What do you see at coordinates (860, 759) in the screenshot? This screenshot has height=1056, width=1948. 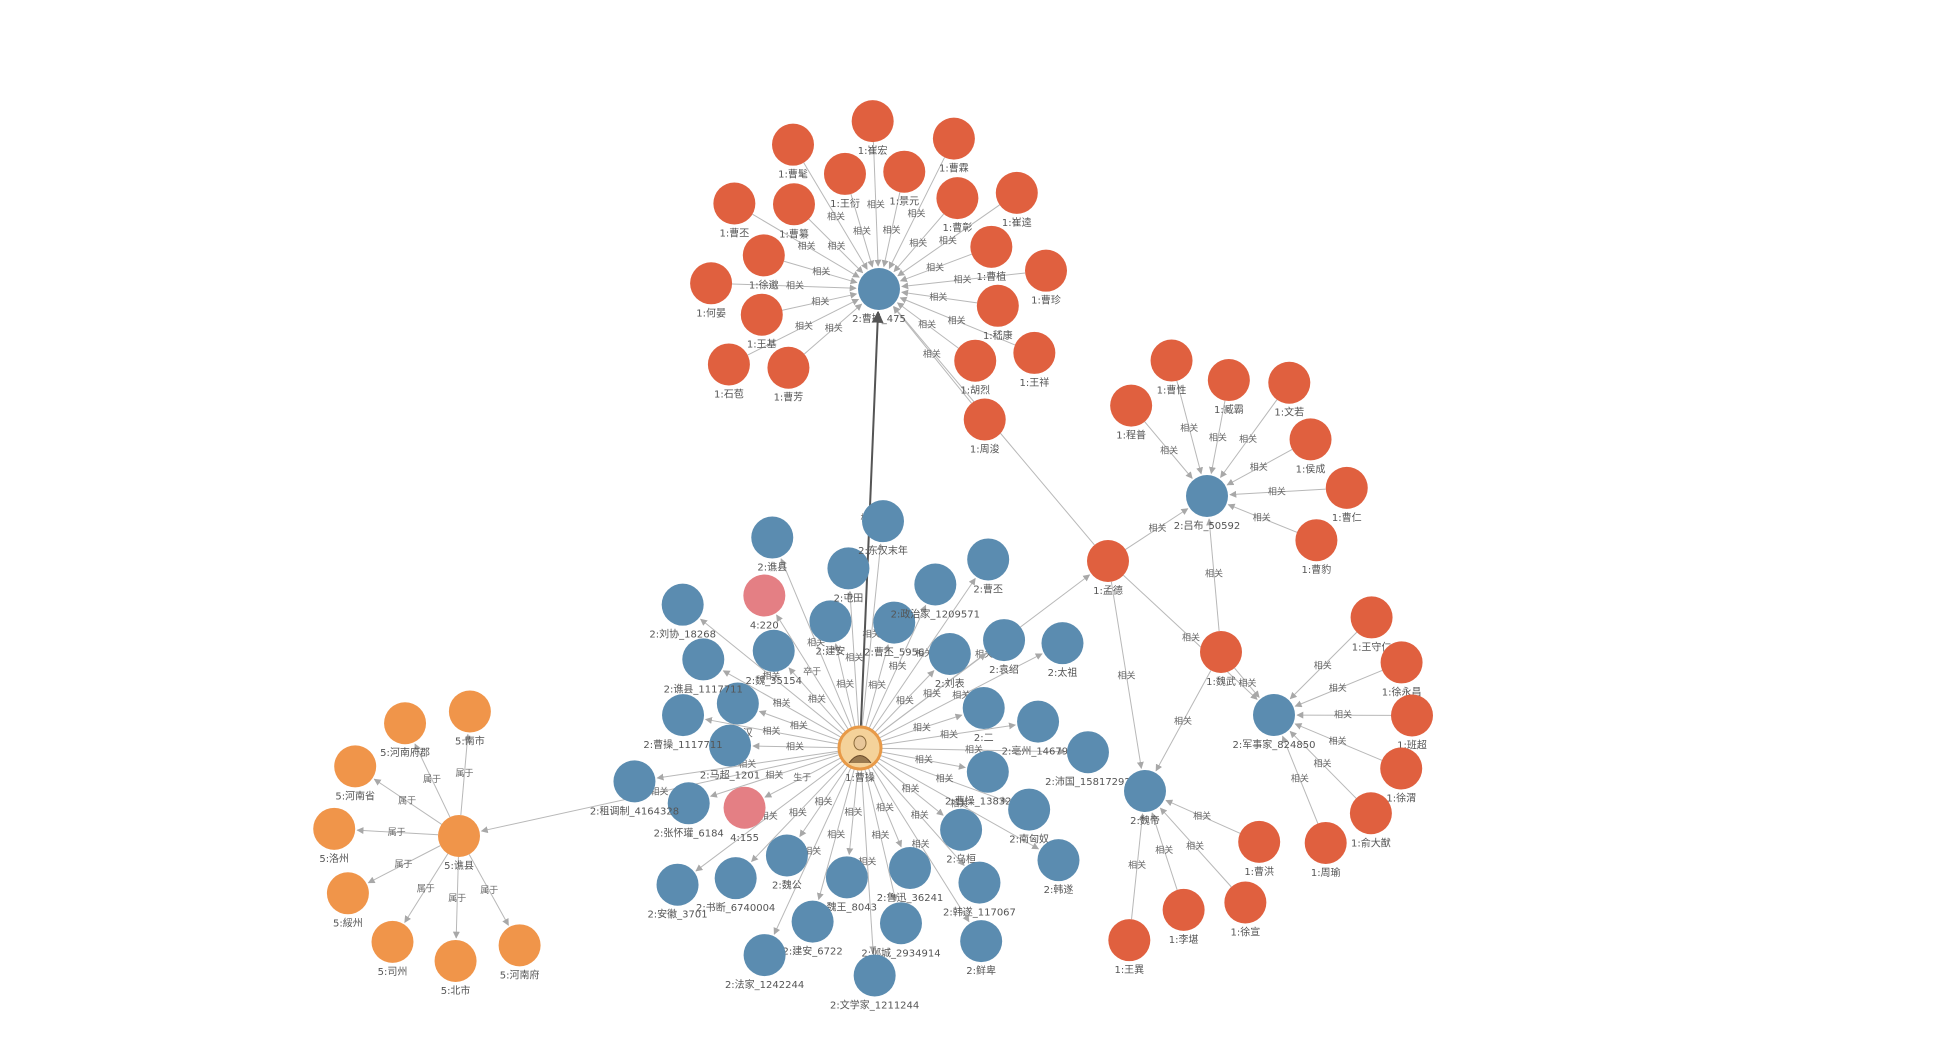 I see `portrait-body` at bounding box center [860, 759].